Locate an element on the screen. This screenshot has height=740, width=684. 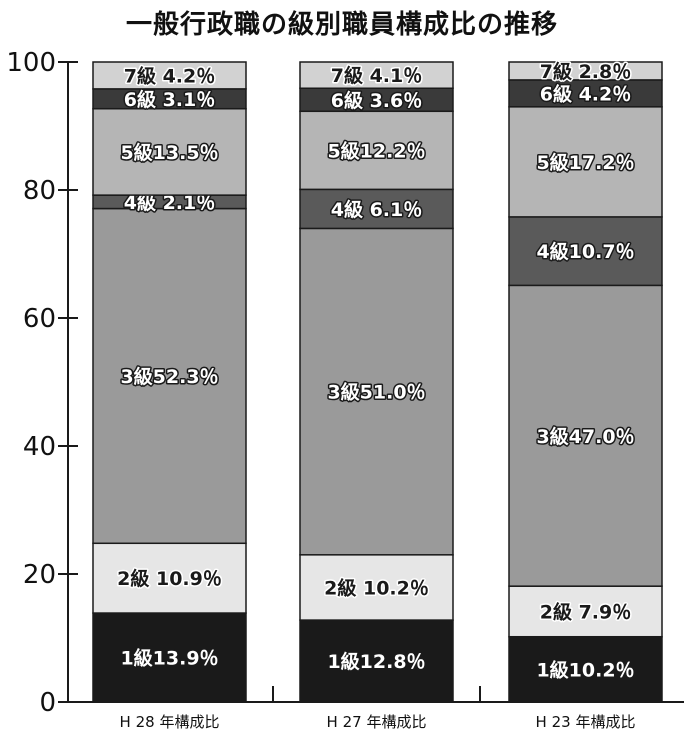
data-label-3-4: 4級10.7％ is located at coordinates (585, 251).